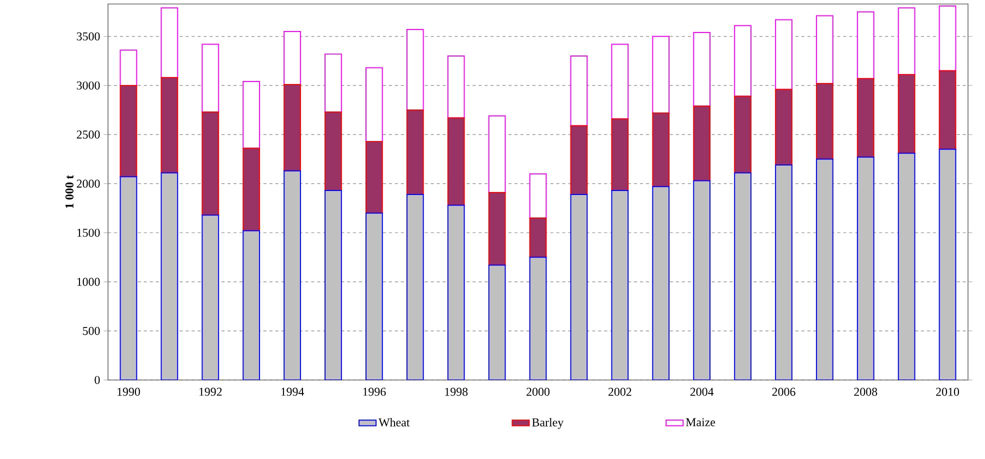 Image resolution: width=985 pixels, height=459 pixels. What do you see at coordinates (88, 36) in the screenshot?
I see `y-tick-label: 3500` at bounding box center [88, 36].